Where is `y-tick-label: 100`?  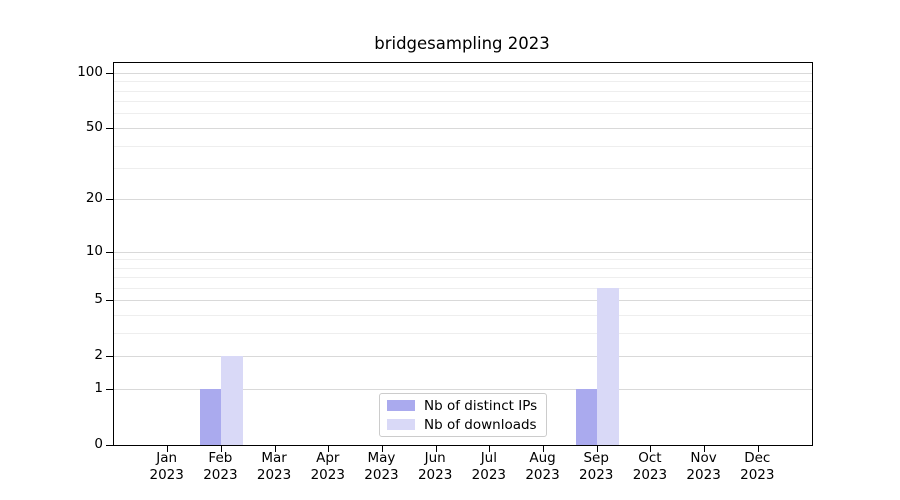
y-tick-label: 100 is located at coordinates (90, 71).